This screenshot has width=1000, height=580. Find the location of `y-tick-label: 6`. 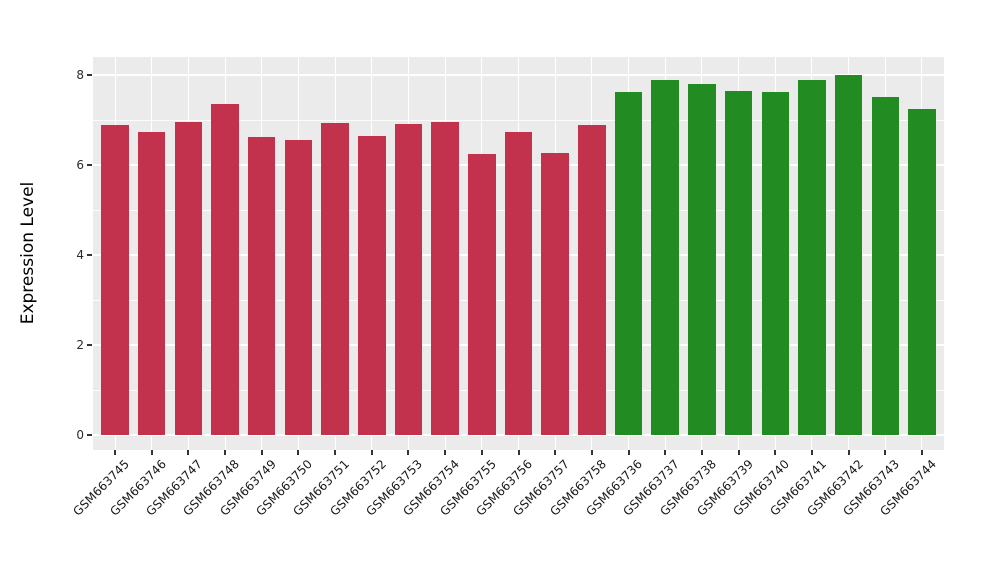

y-tick-label: 6 is located at coordinates (80, 165).